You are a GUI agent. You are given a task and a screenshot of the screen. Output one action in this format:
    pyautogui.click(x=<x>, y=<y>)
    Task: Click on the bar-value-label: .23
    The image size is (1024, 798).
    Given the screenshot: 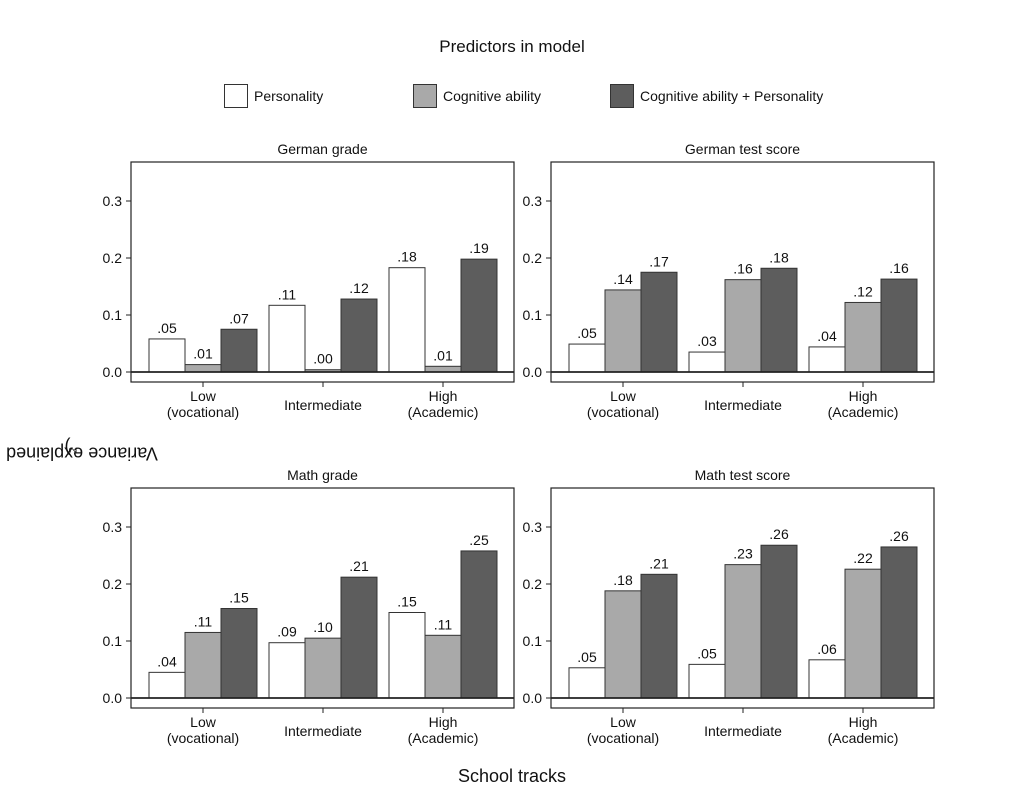 What is the action you would take?
    pyautogui.click(x=743, y=554)
    